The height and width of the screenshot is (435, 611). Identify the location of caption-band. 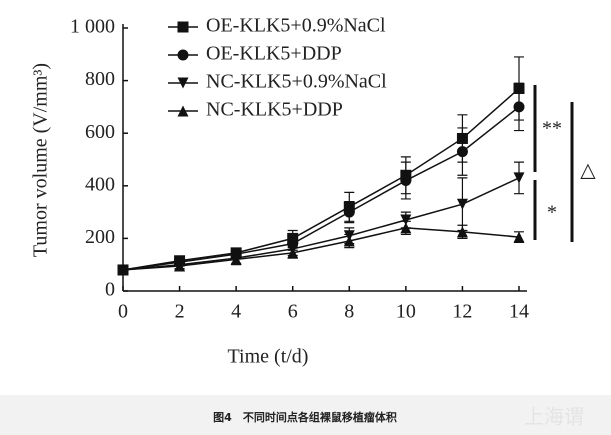
(305, 415).